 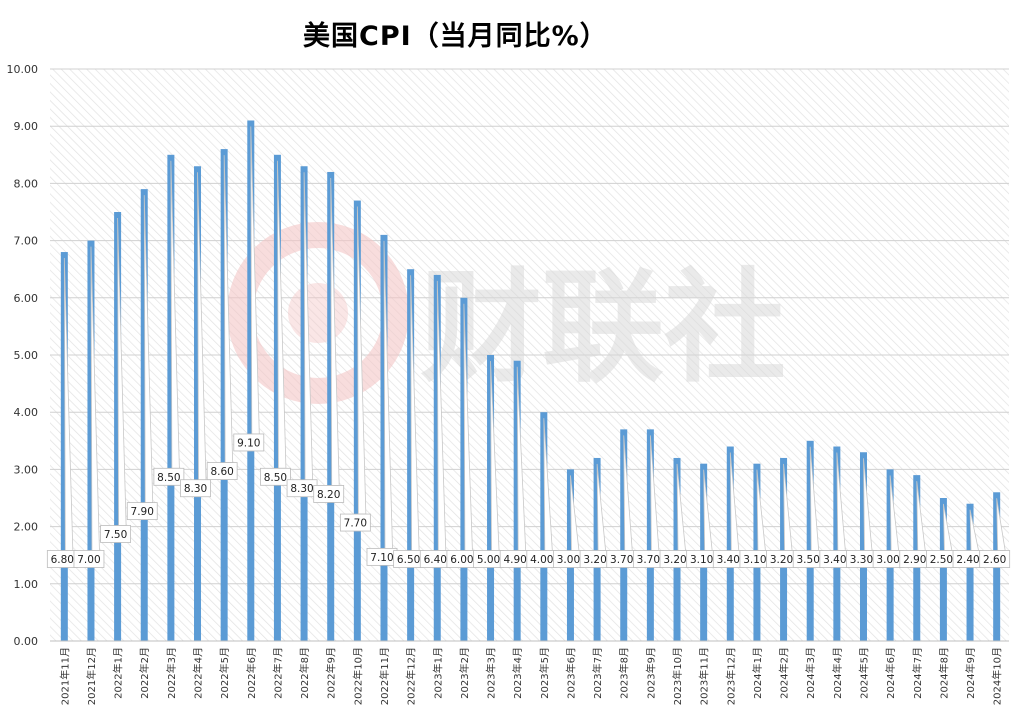 What do you see at coordinates (861, 513) in the screenshot?
I see `data-label: 3.30` at bounding box center [861, 513].